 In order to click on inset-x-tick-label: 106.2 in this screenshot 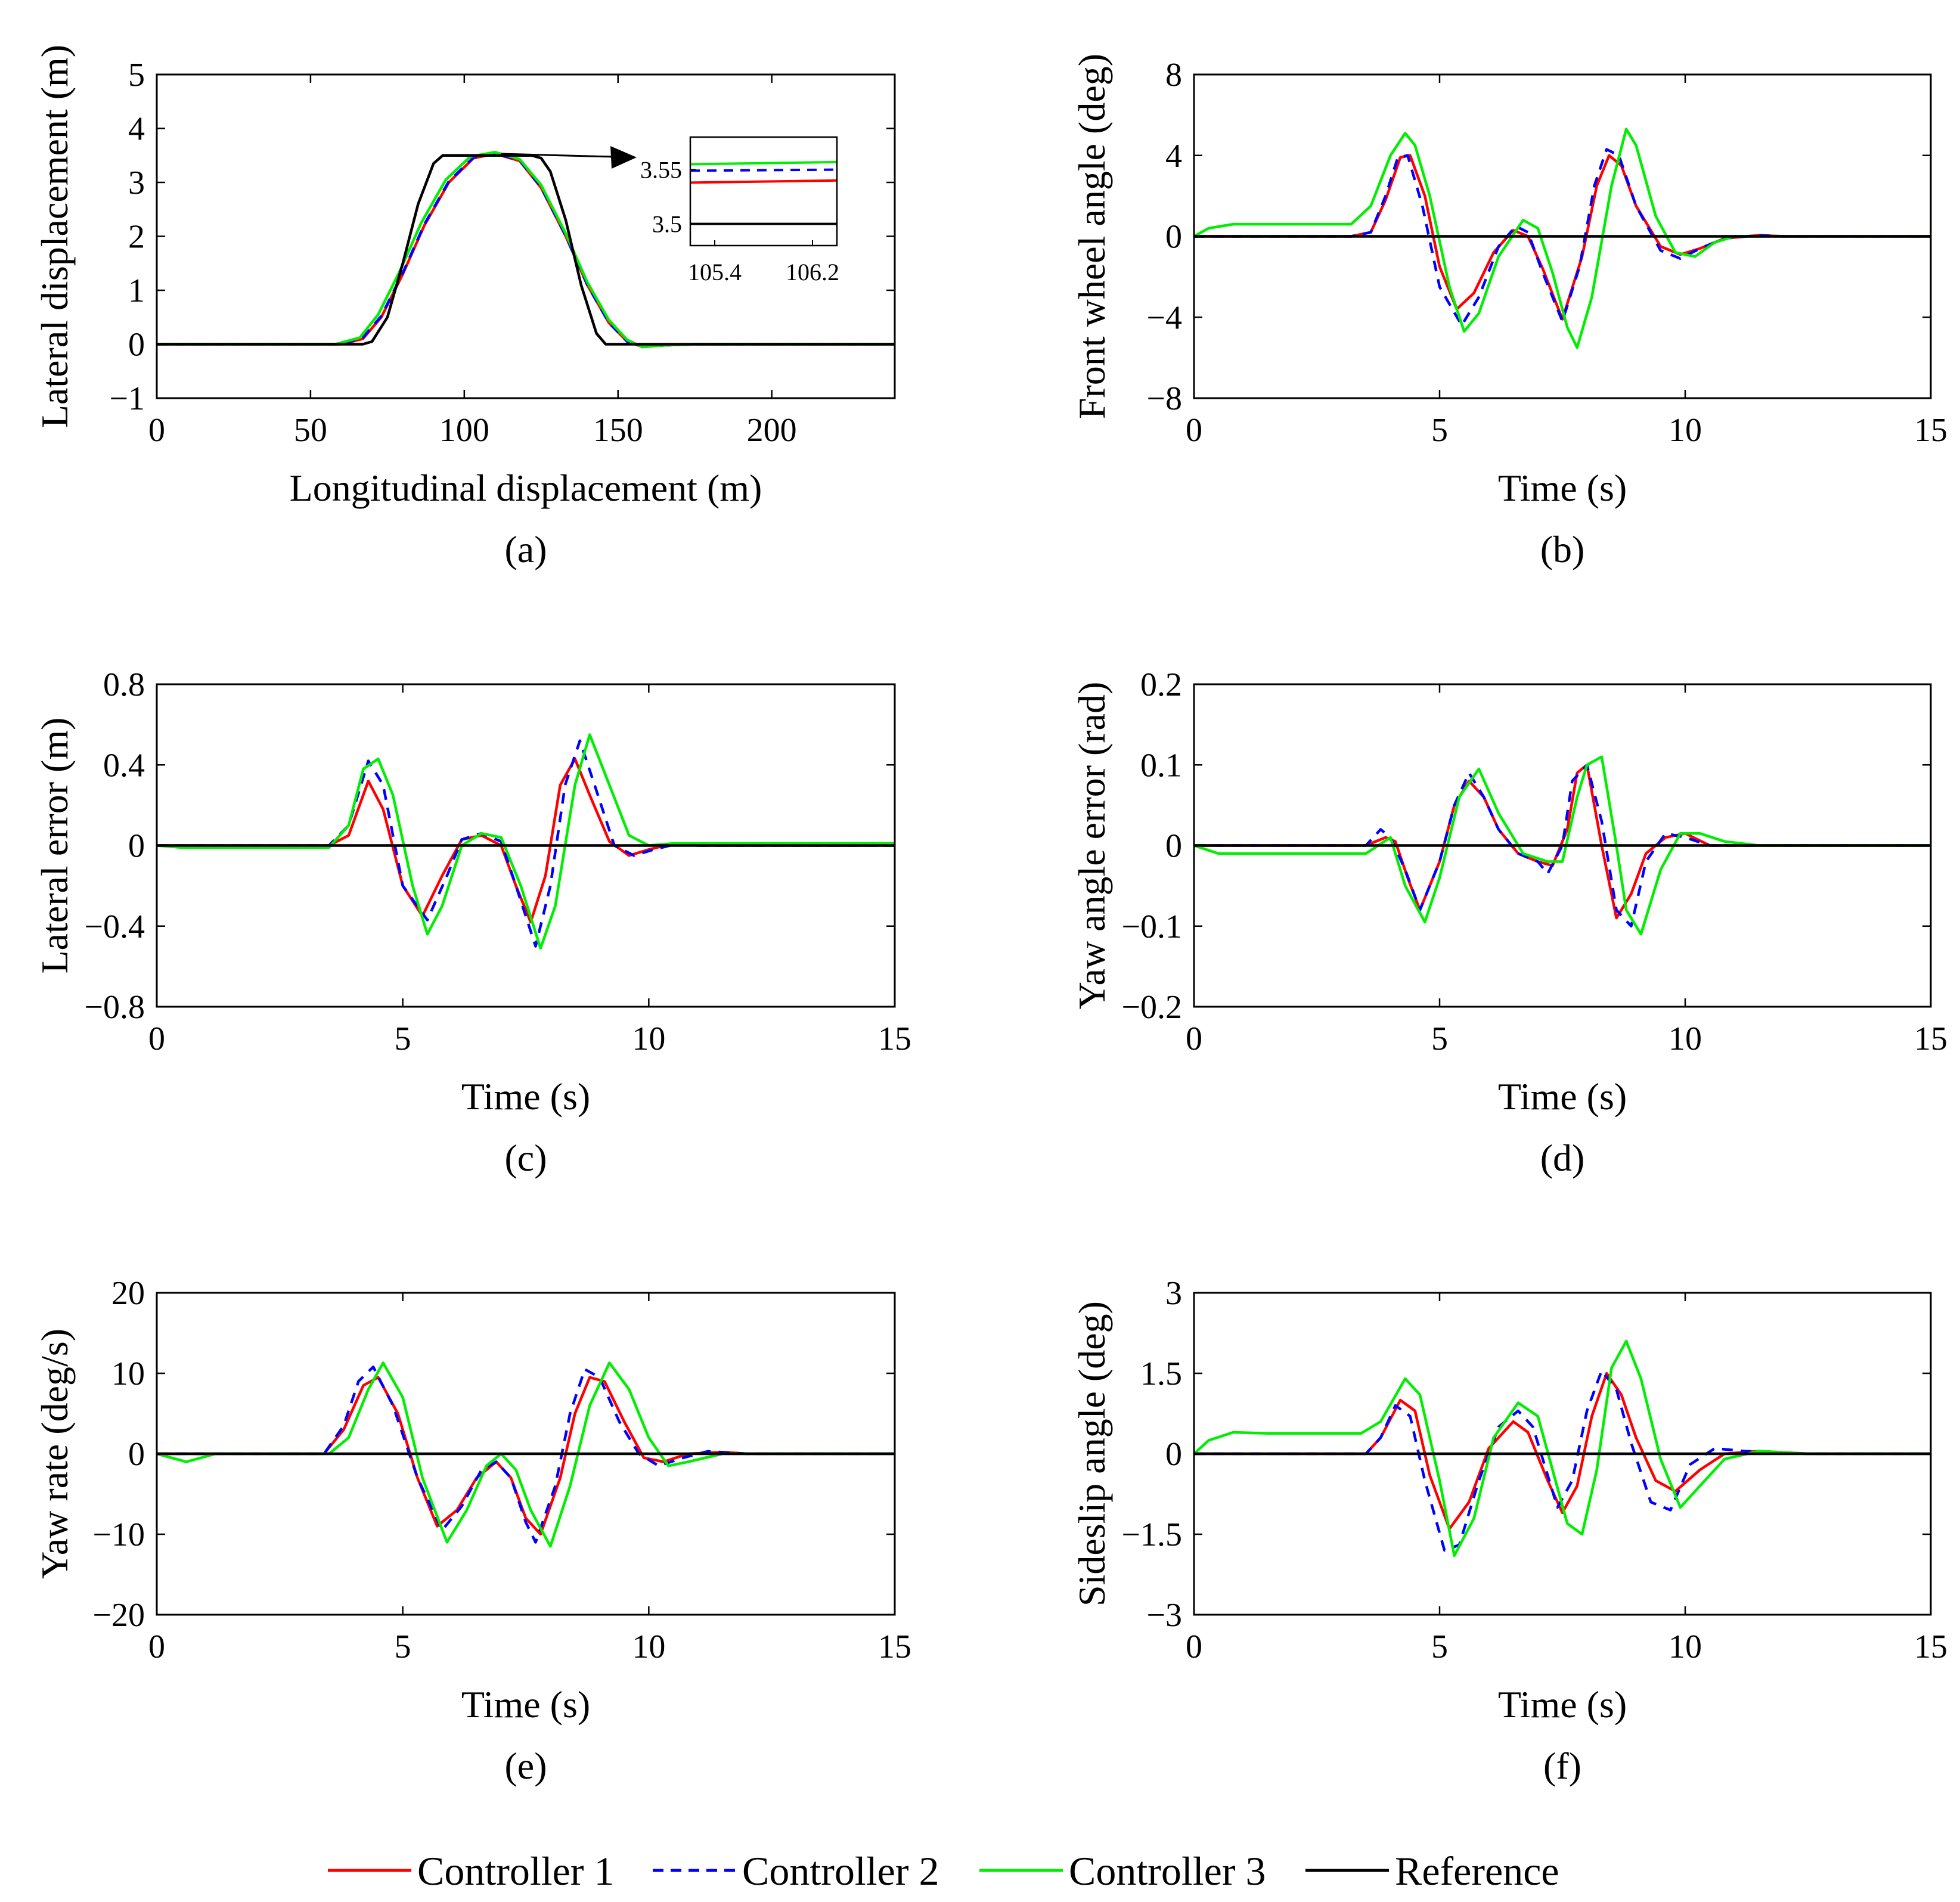, I will do `click(812, 272)`.